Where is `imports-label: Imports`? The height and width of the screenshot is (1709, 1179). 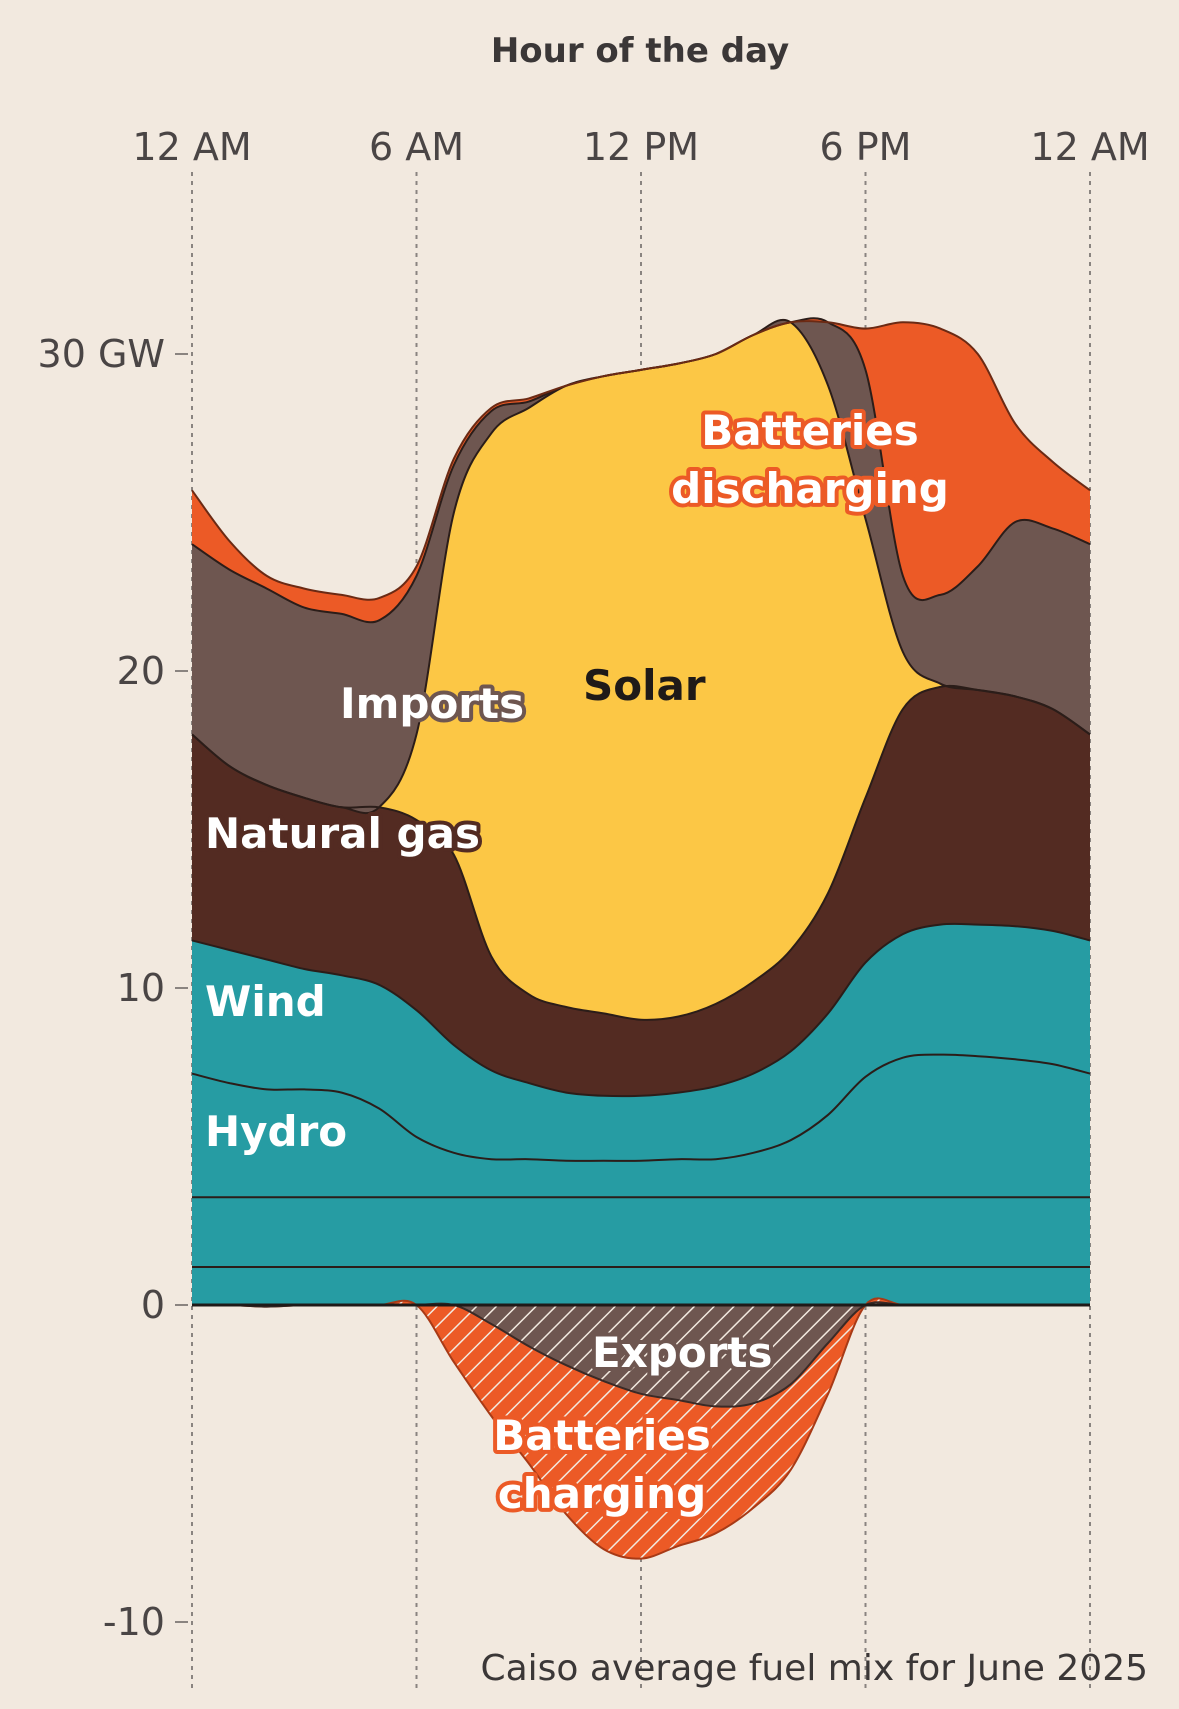
imports-label: Imports is located at coordinates (432, 703).